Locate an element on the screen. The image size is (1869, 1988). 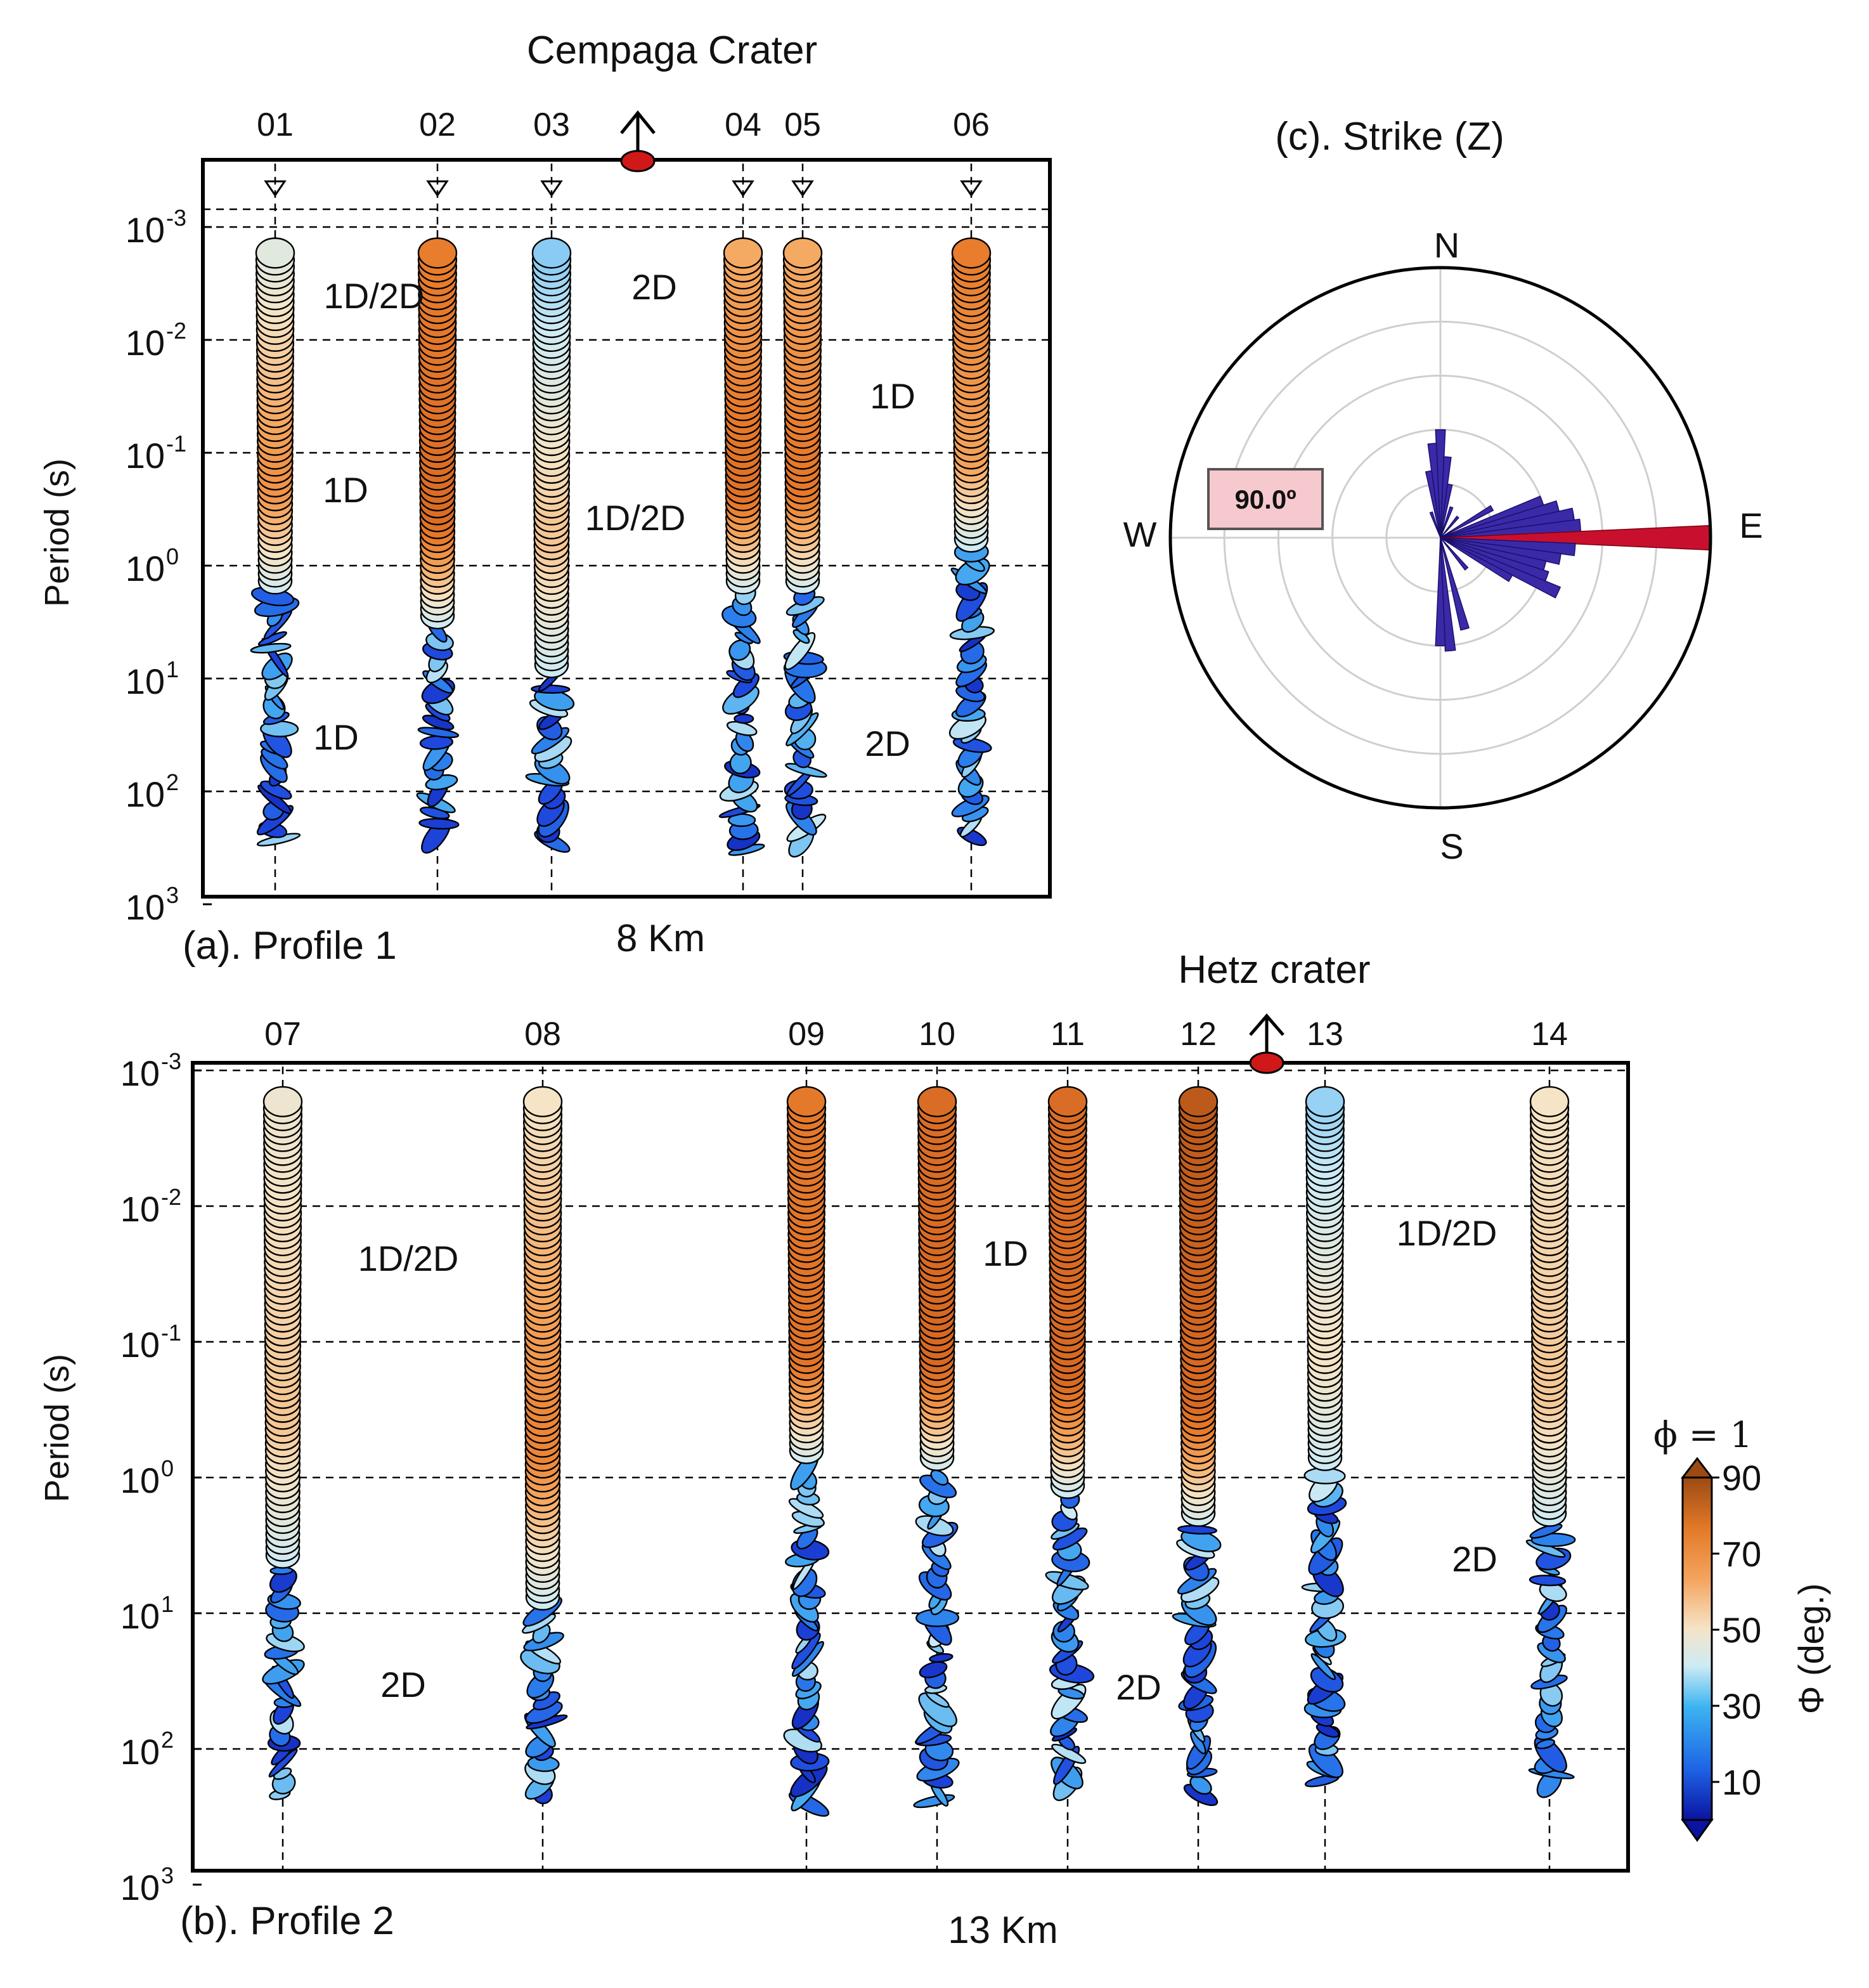
station-label: 07 is located at coordinates (283, 1034).